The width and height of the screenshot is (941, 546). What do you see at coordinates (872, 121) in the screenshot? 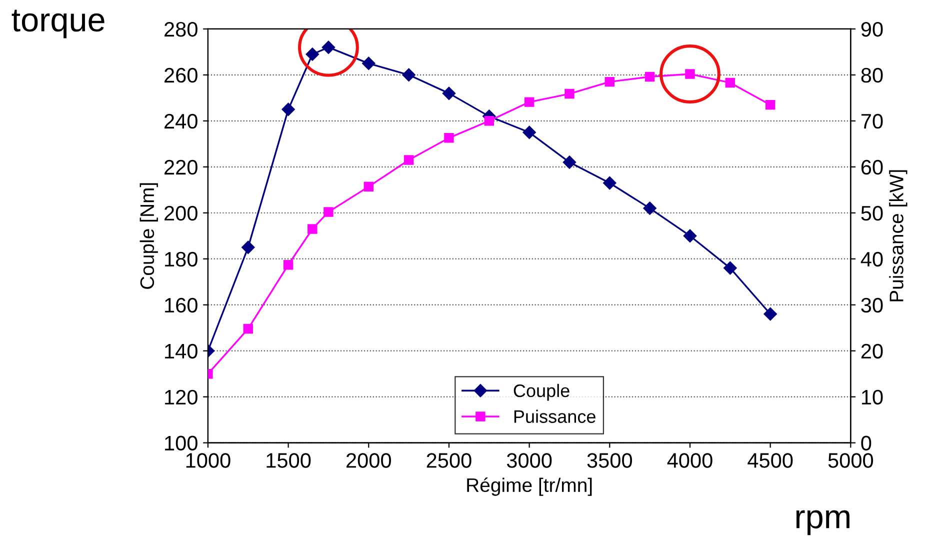
I see `y2-tick-label: 70` at bounding box center [872, 121].